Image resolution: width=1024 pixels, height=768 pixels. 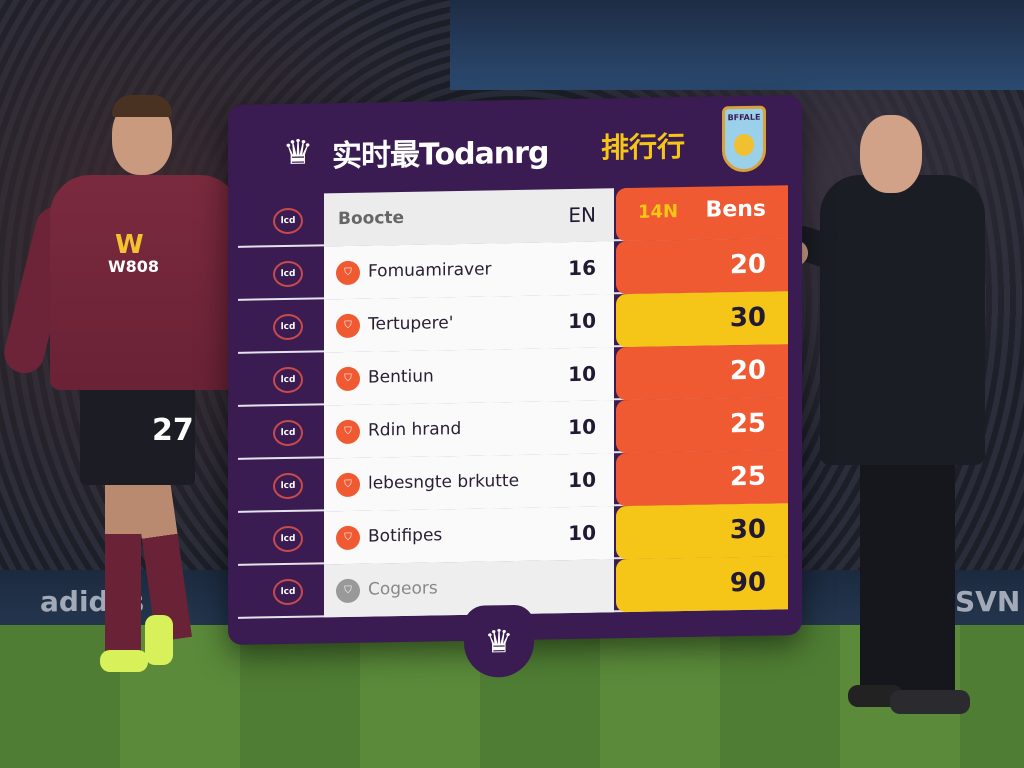 I want to click on board-header: ♛ 实时最Todanrg 排行行 BFFALE, so click(x=515, y=145).